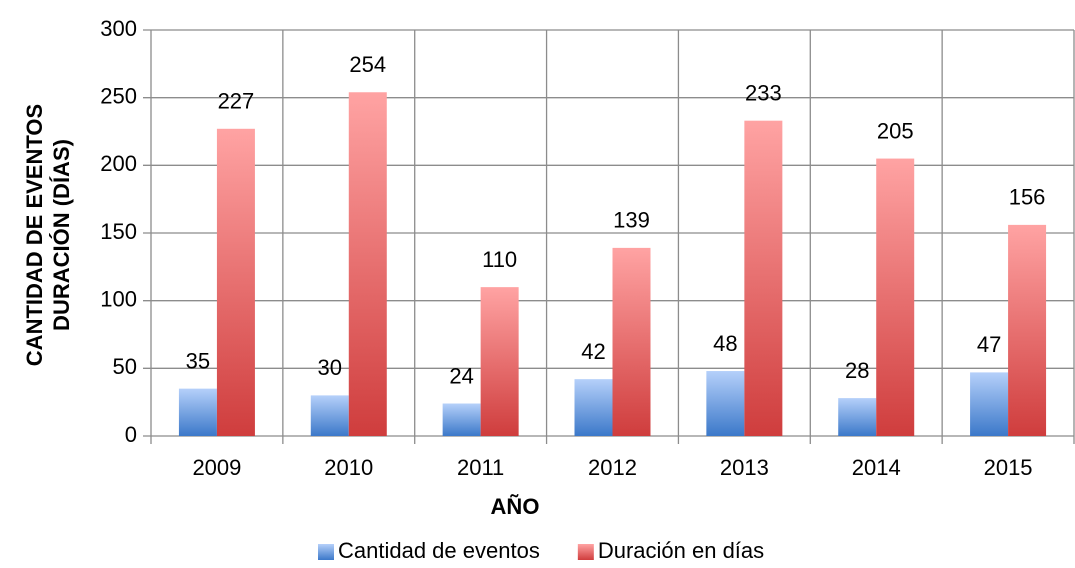 The height and width of the screenshot is (568, 1075). I want to click on data-label: 110, so click(499, 259).